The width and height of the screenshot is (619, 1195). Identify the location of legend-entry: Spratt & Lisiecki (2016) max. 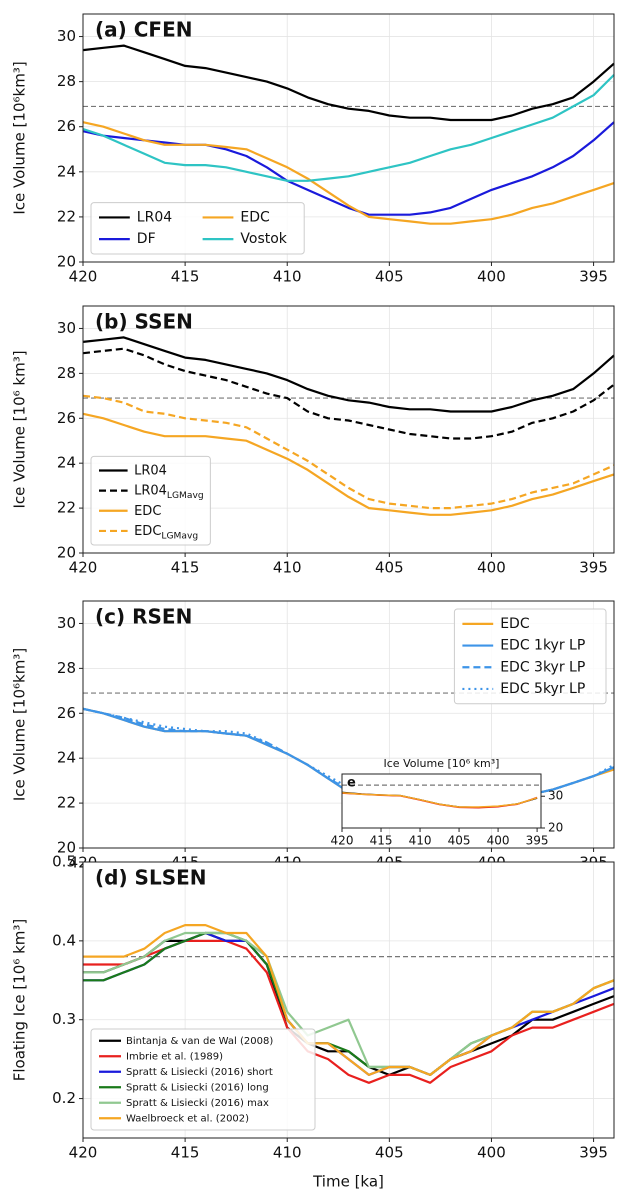
(197, 1103).